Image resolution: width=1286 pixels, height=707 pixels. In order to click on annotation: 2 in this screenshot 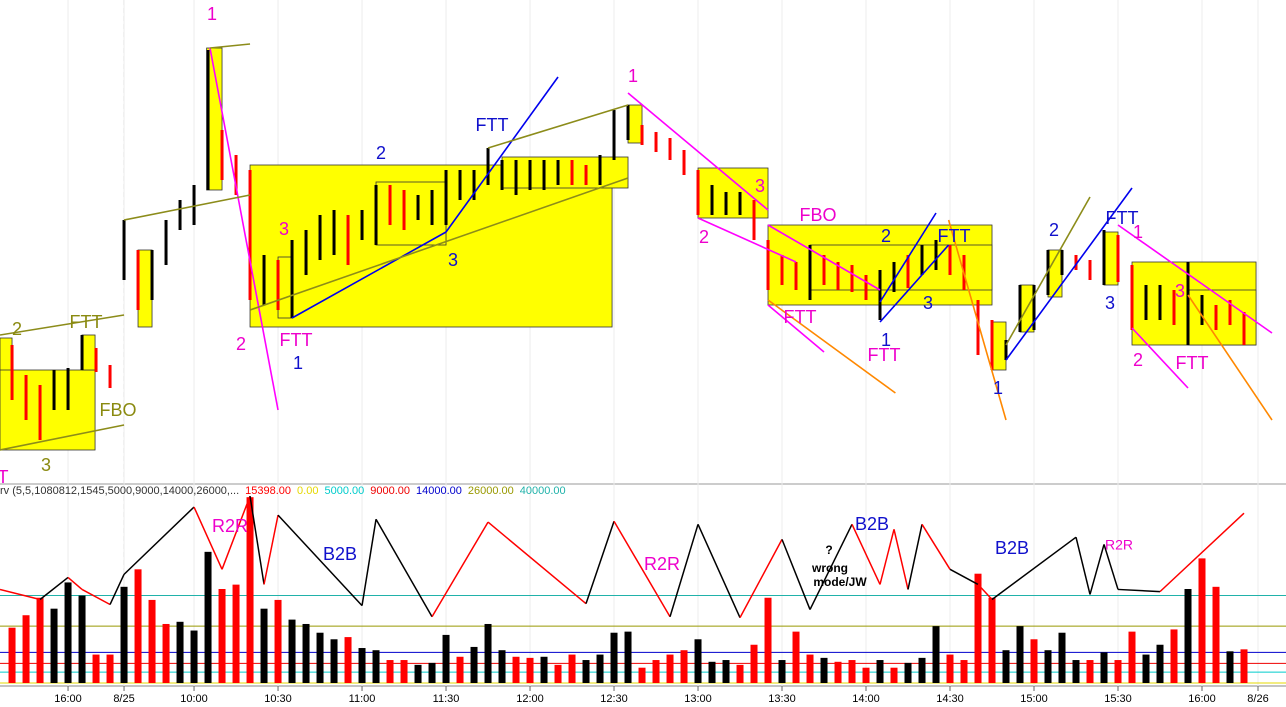, I will do `click(886, 236)`.